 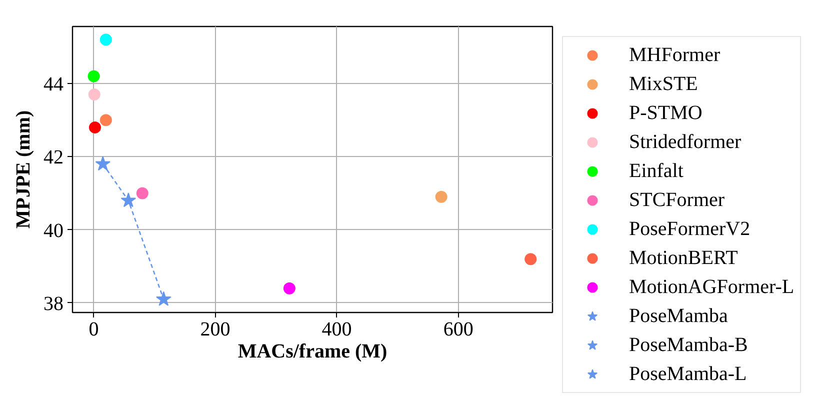 I want to click on legend-label: P-STMO, so click(x=665, y=113).